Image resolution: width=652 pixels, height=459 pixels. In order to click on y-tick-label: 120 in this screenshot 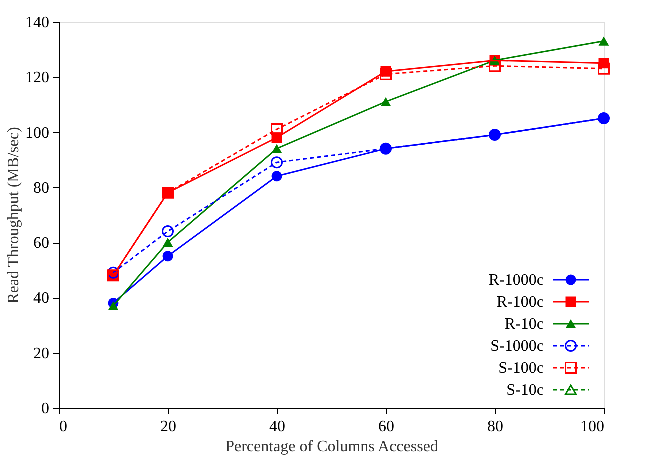, I will do `click(38, 78)`.